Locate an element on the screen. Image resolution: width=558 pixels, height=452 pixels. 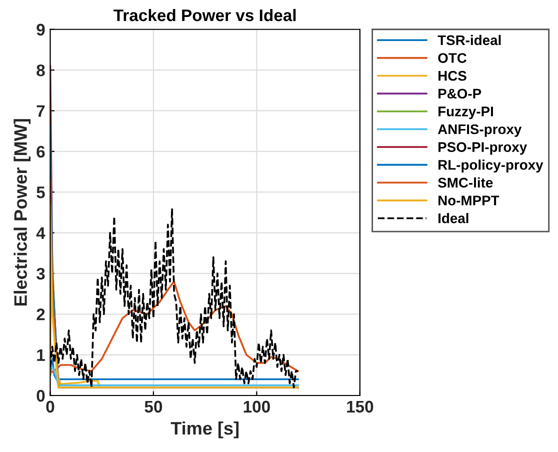
legend-label: OTC is located at coordinates (452, 58).